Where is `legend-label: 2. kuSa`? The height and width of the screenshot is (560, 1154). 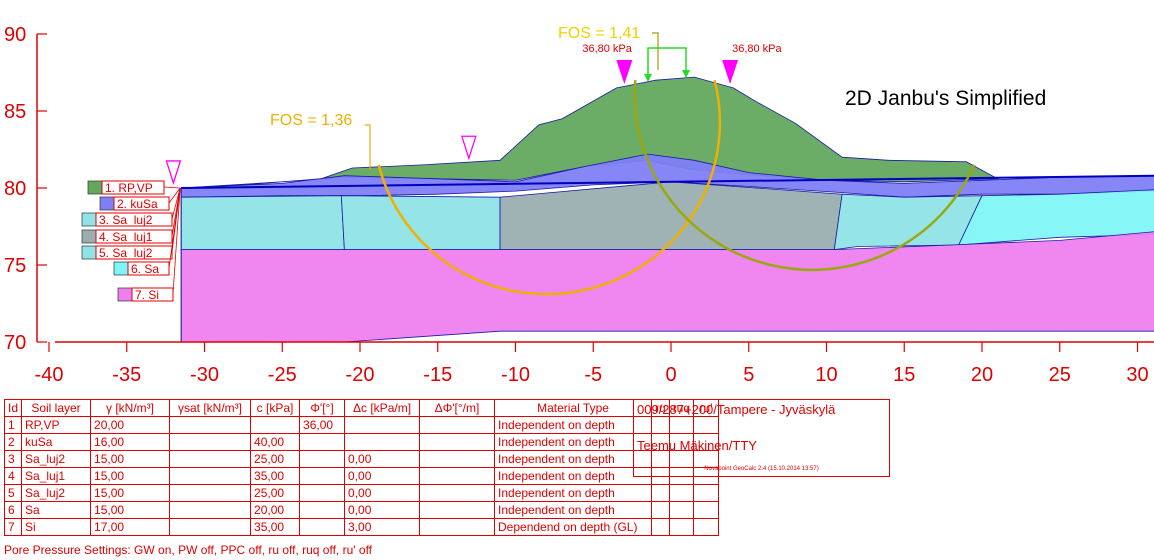 legend-label: 2. kuSa is located at coordinates (137, 204).